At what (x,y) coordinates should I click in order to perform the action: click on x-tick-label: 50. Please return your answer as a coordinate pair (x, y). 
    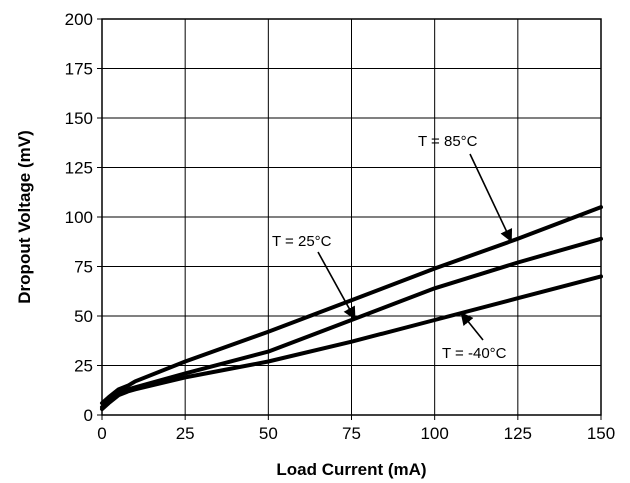
    Looking at the image, I should click on (268, 433).